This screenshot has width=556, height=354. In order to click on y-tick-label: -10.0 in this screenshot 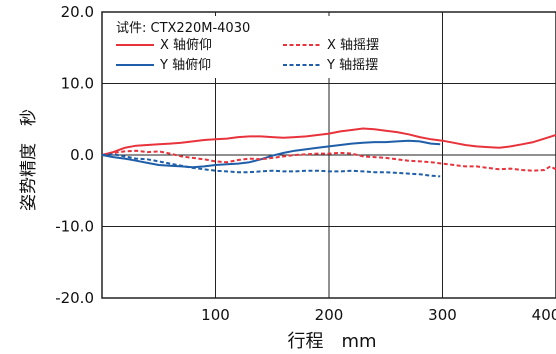, I will do `click(74, 227)`.